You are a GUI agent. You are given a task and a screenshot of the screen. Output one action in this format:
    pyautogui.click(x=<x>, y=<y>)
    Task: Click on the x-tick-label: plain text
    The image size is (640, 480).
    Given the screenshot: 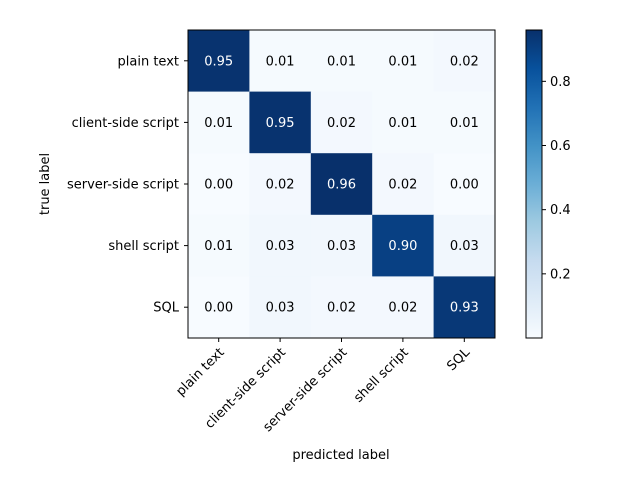 What is the action you would take?
    pyautogui.click(x=200, y=372)
    